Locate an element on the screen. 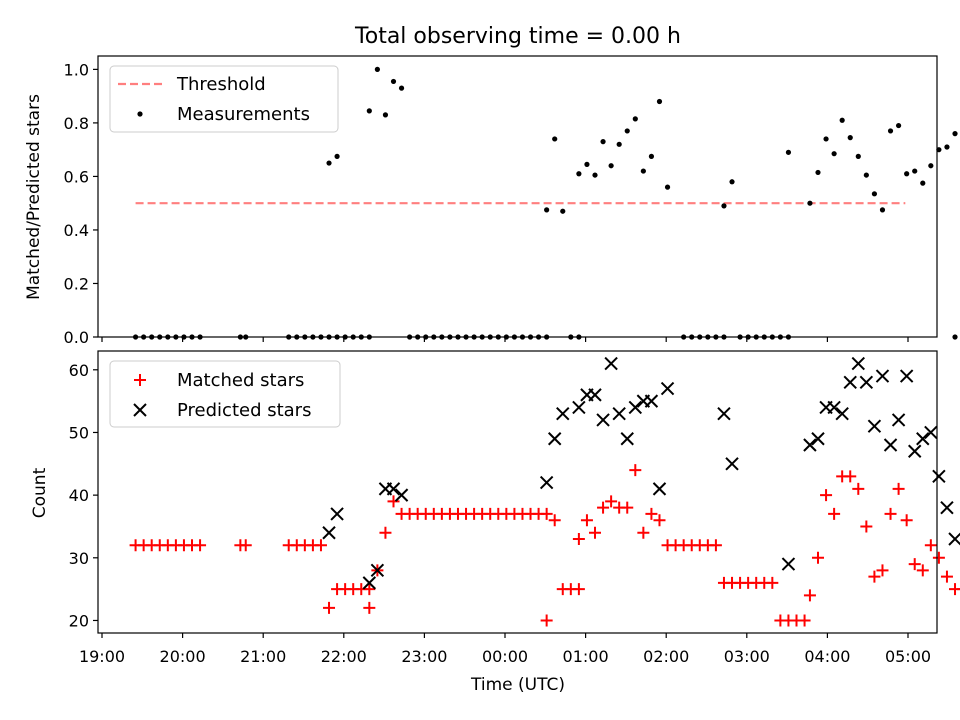 The width and height of the screenshot is (960, 720). top-y-tick-label: 0.2 is located at coordinates (76, 283).